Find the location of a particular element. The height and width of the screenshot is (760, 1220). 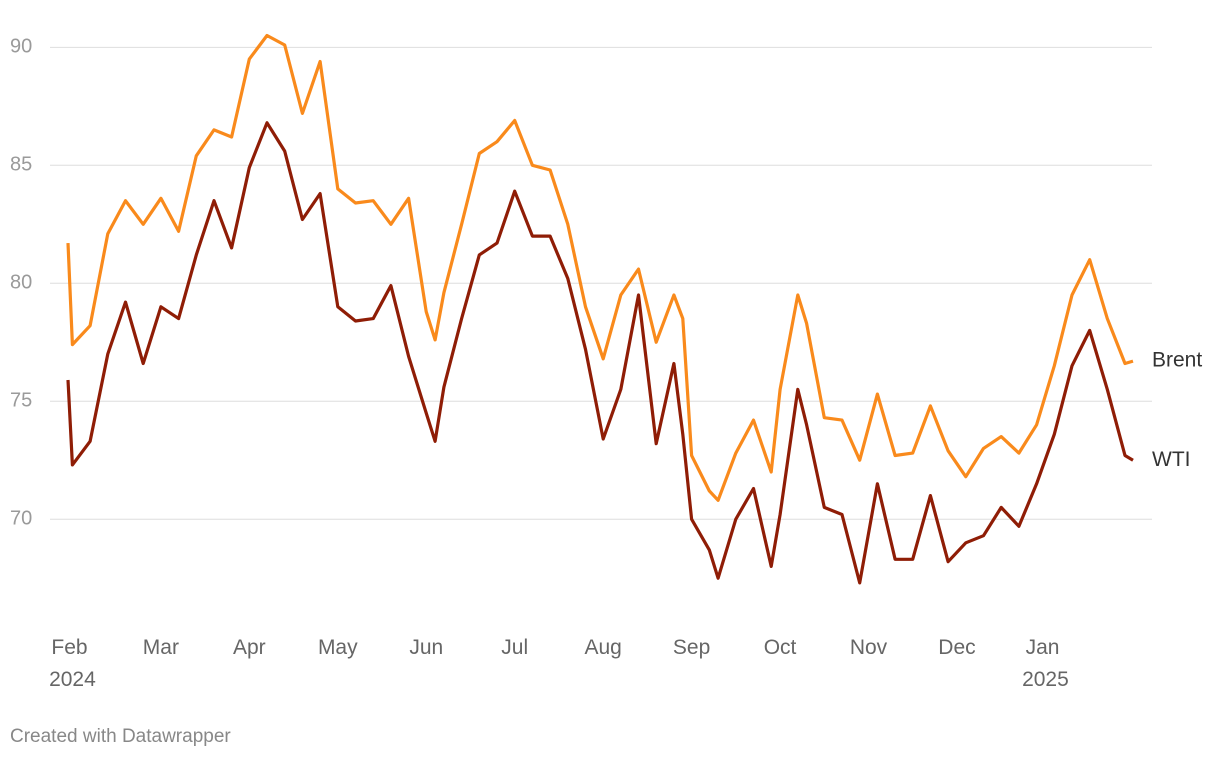

x-tick-label: Dec is located at coordinates (956, 647).